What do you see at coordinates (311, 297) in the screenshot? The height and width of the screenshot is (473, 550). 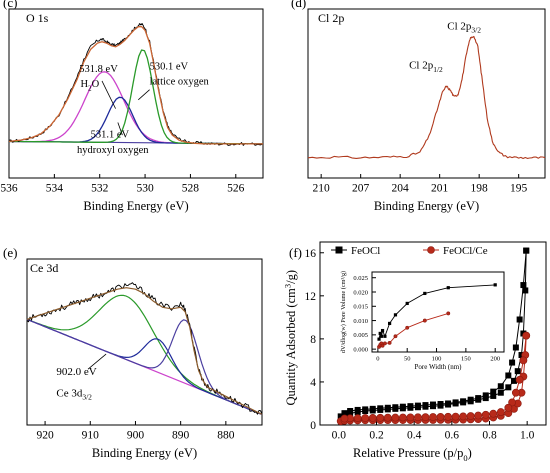 I see `panel-f-ytick-label: 12` at bounding box center [311, 297].